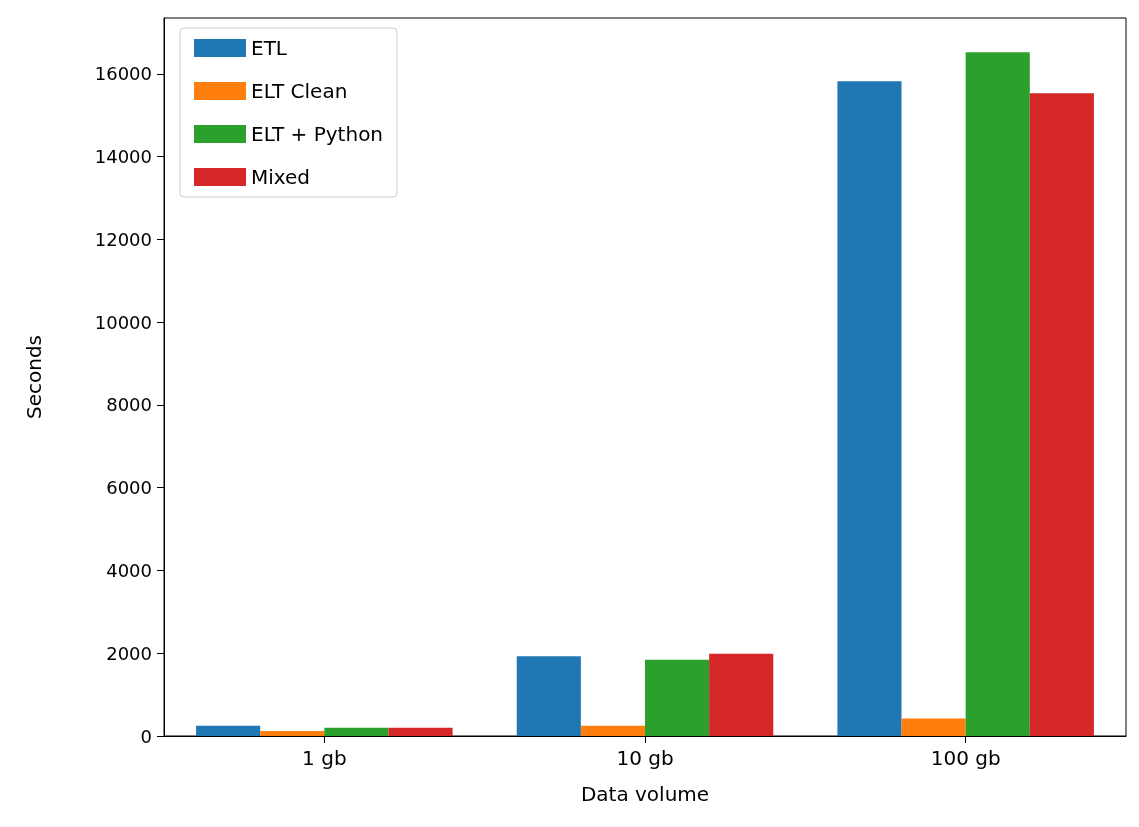 Image resolution: width=1139 pixels, height=827 pixels. What do you see at coordinates (965, 758) in the screenshot?
I see `x-tick-label: 100 gb` at bounding box center [965, 758].